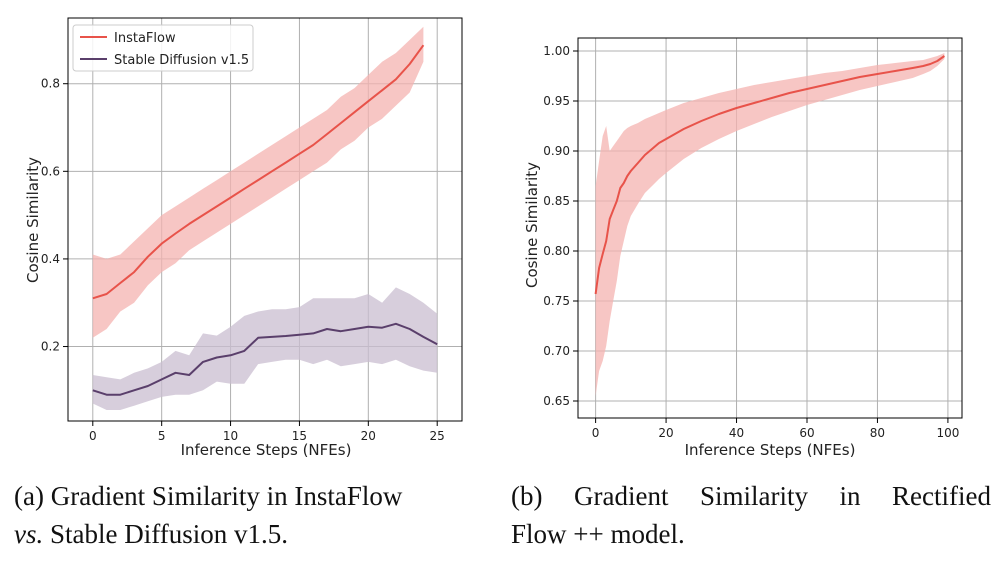 This screenshot has width=1000, height=567. What do you see at coordinates (556, 301) in the screenshot?
I see `y-tick-label: 0.75` at bounding box center [556, 301].